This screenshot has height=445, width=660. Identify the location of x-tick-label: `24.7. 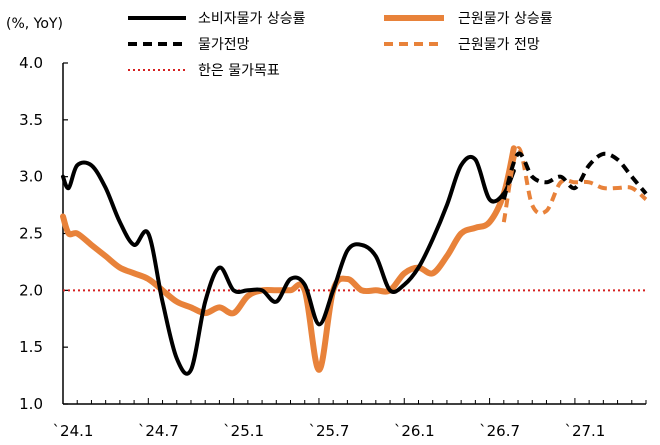
(158, 431).